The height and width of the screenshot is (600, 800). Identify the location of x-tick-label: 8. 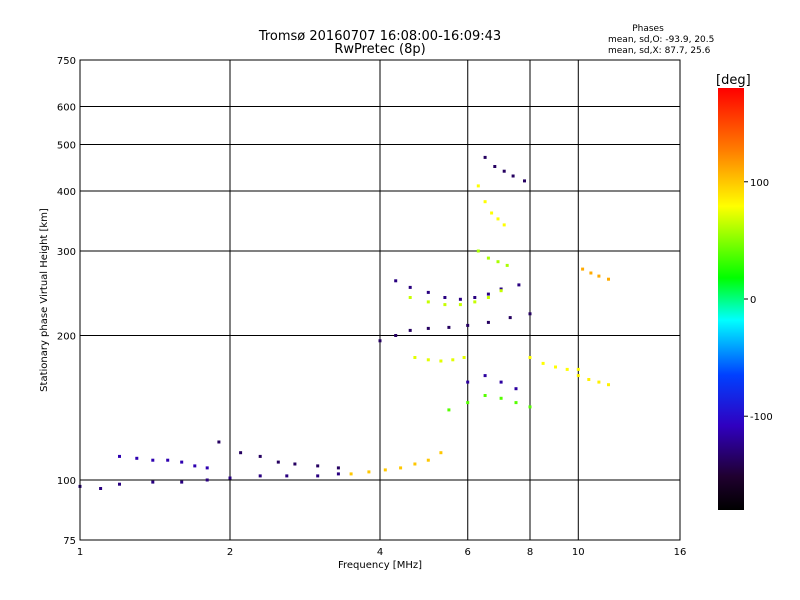
(530, 552).